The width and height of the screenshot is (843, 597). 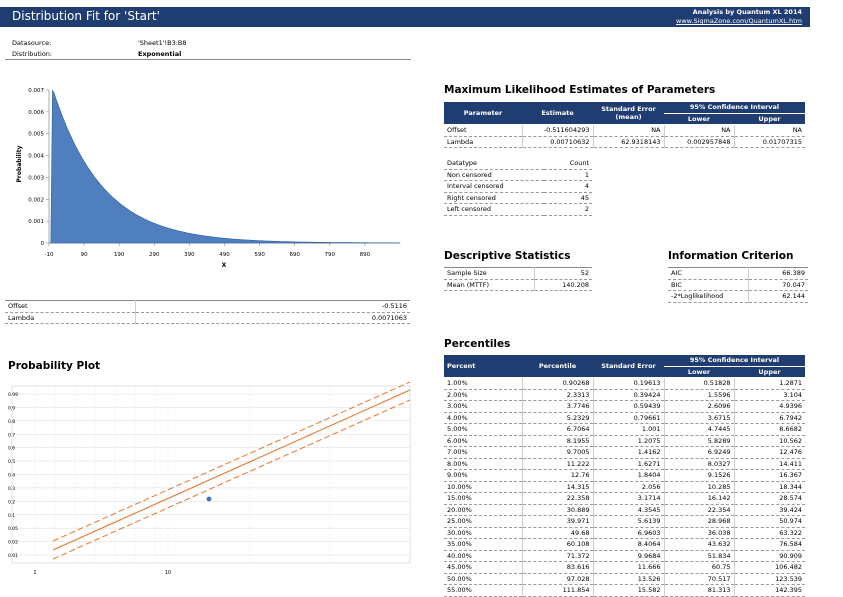 I want to click on table-row: Non censored 1, so click(x=518, y=175).